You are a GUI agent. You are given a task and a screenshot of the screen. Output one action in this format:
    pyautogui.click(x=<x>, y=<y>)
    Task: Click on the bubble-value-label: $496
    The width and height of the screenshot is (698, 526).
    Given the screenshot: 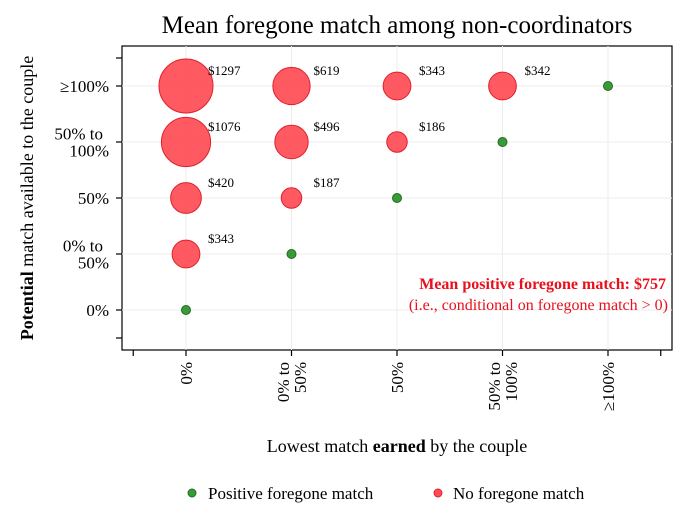 What is the action you would take?
    pyautogui.click(x=327, y=126)
    